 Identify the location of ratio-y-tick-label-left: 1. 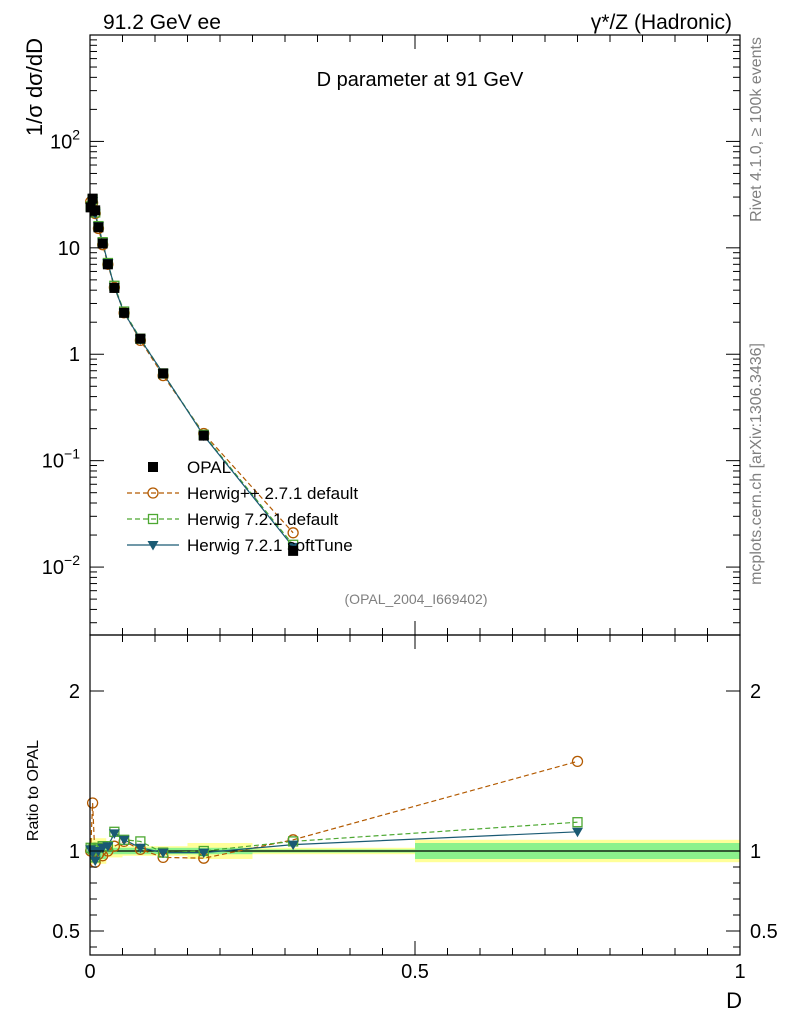
(74, 852).